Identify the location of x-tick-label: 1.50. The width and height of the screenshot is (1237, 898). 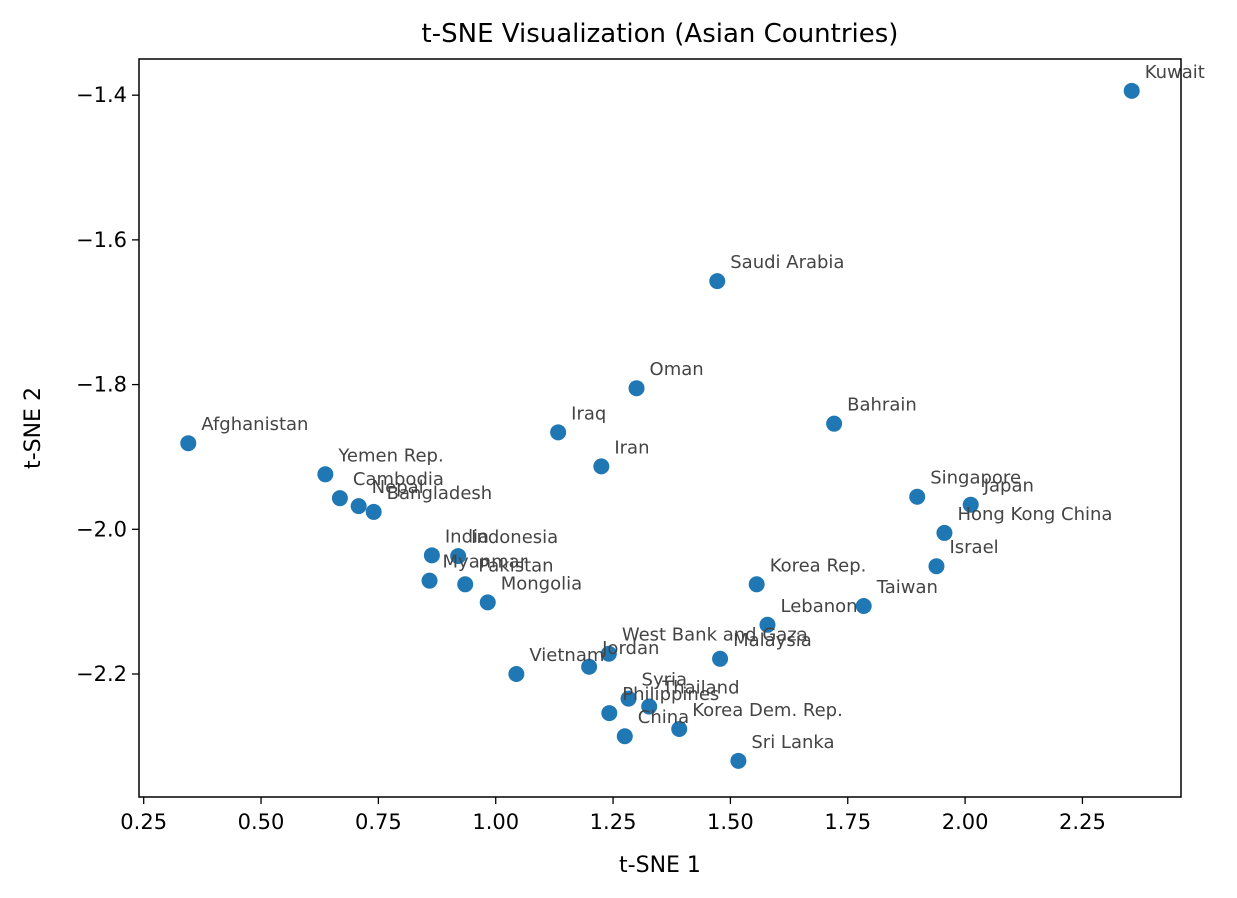
(730, 822).